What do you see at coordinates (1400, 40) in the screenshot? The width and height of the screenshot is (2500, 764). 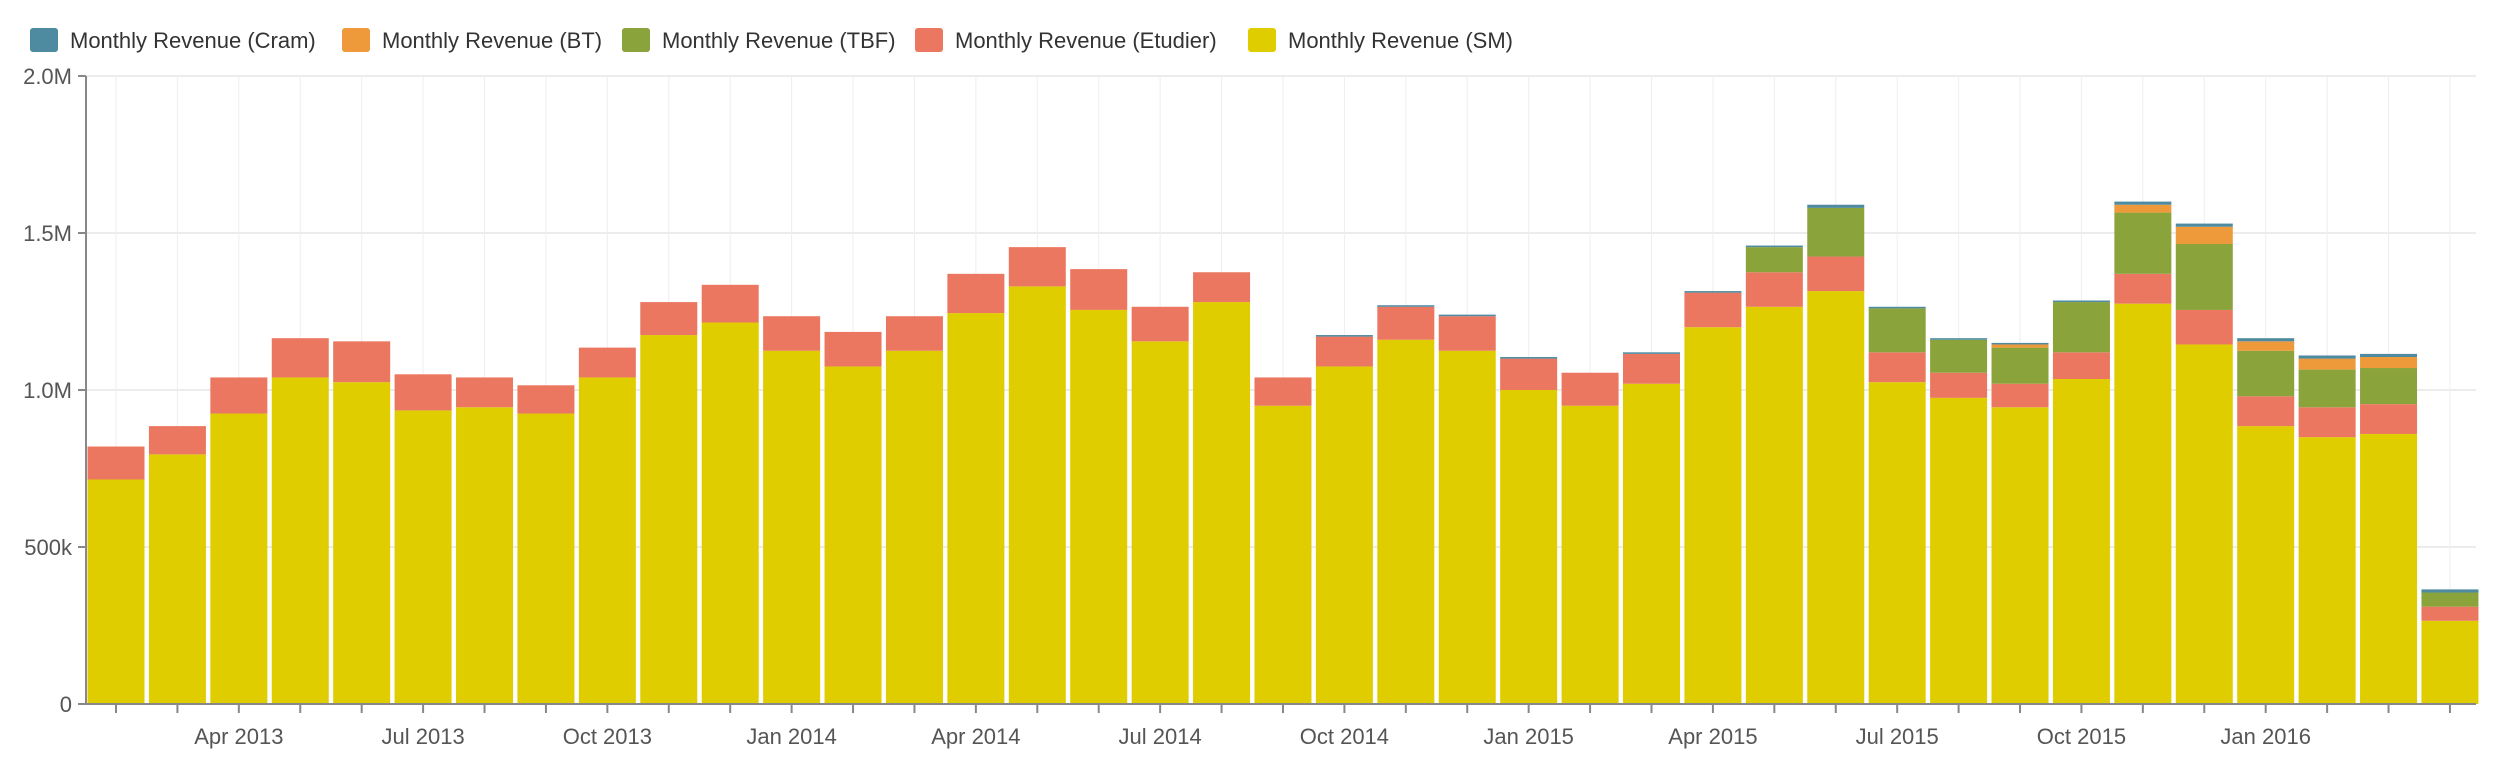 I see `legend-label: Monthly Revenue (SM)` at bounding box center [1400, 40].